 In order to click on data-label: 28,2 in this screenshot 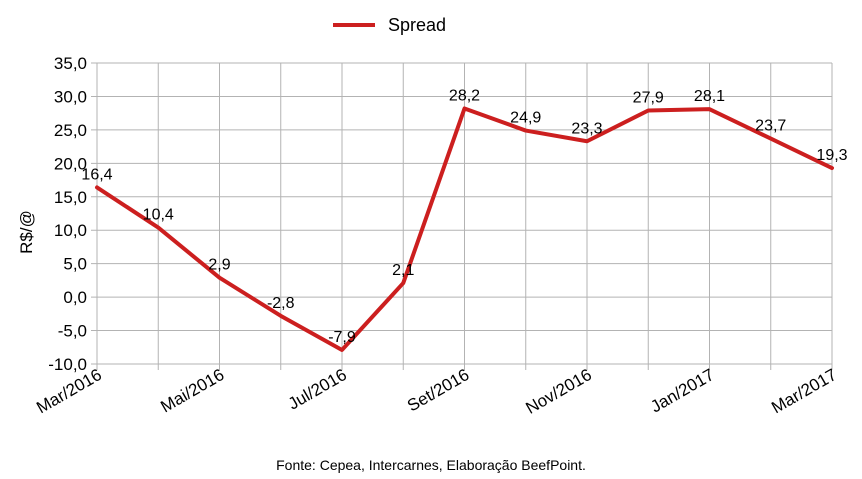, I will do `click(464, 95)`.